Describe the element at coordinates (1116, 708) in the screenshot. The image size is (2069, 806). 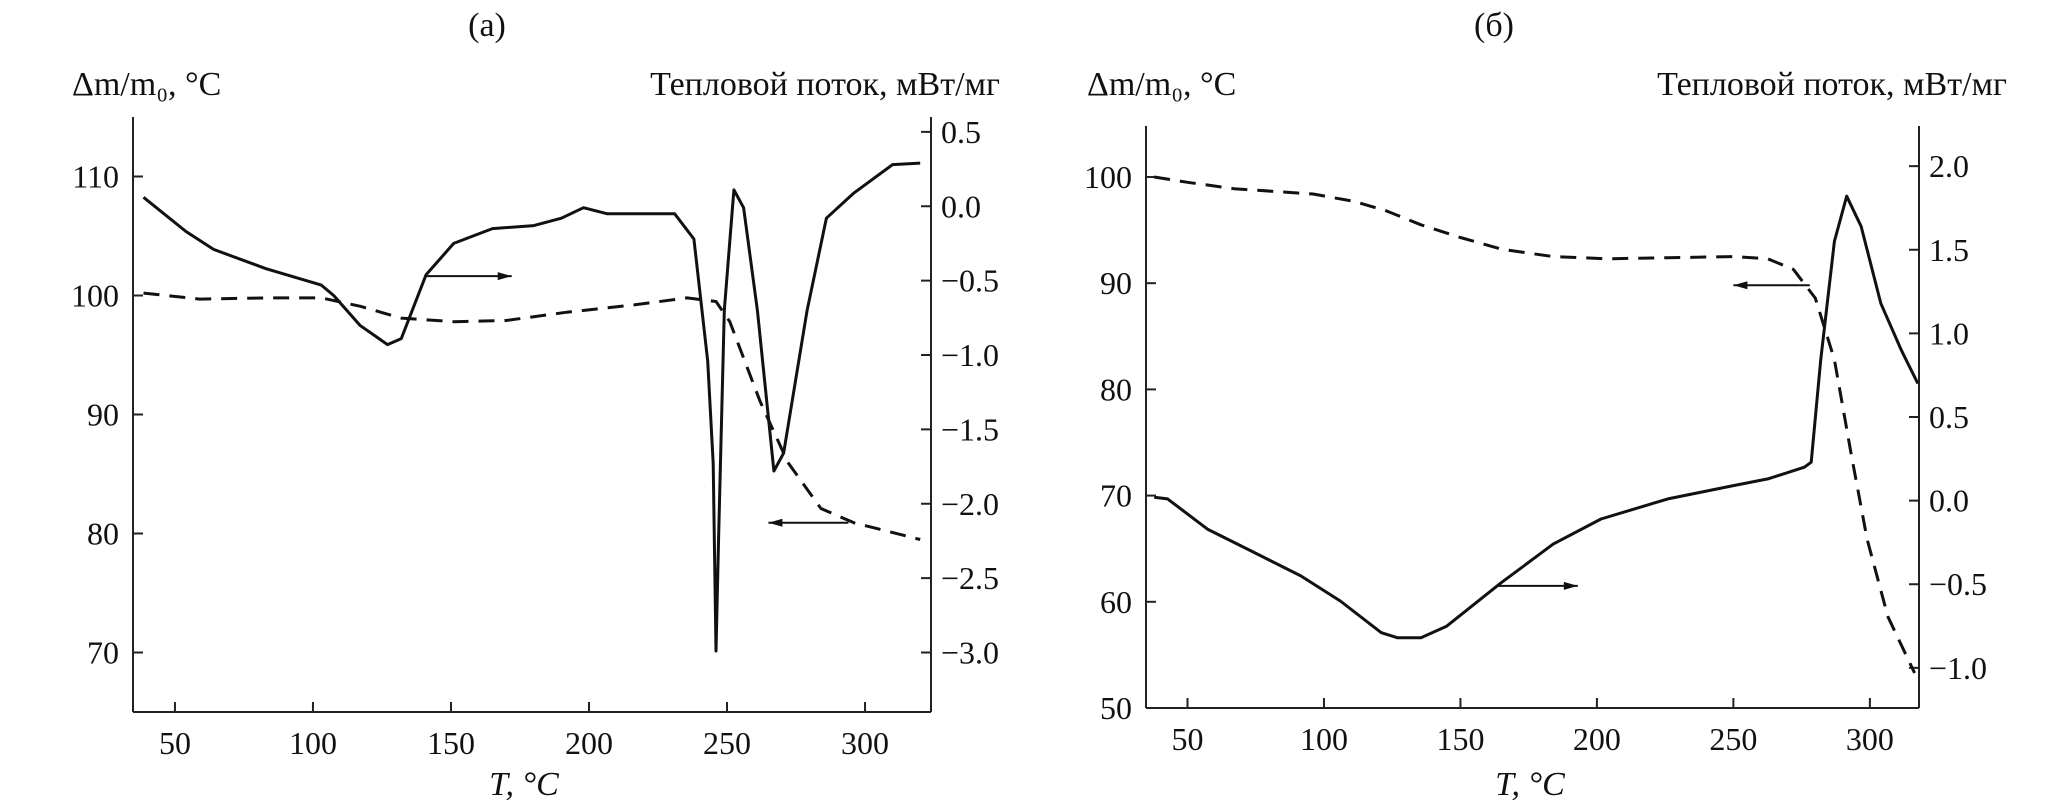
I see `left-y-tick-label: 50` at that location.